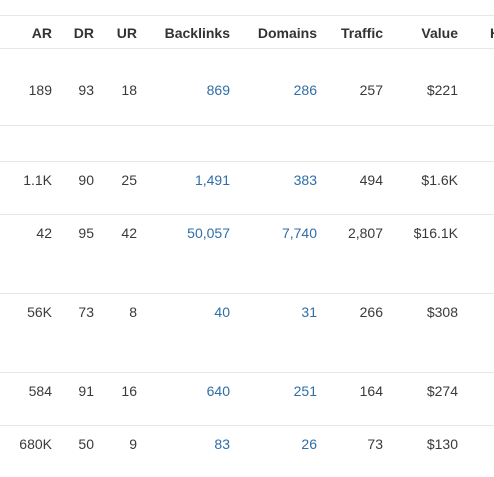 The width and height of the screenshot is (494, 477). What do you see at coordinates (442, 391) in the screenshot?
I see `cell-value: $274` at bounding box center [442, 391].